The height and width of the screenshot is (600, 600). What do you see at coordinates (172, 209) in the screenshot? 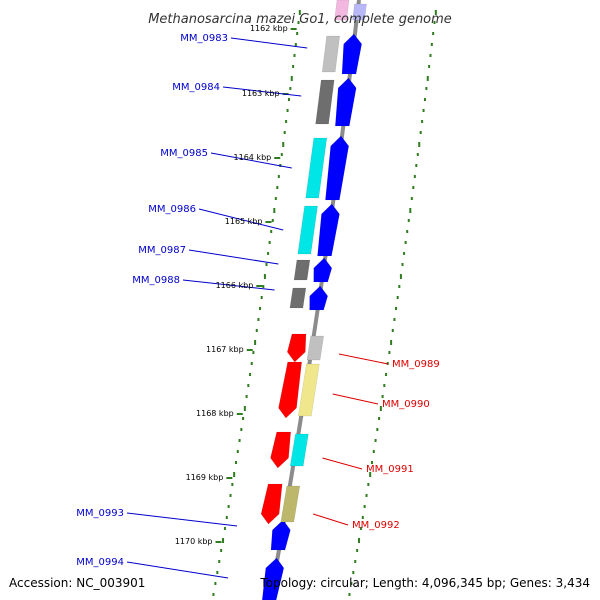
I see `gene-label: MM_0986` at bounding box center [172, 209].